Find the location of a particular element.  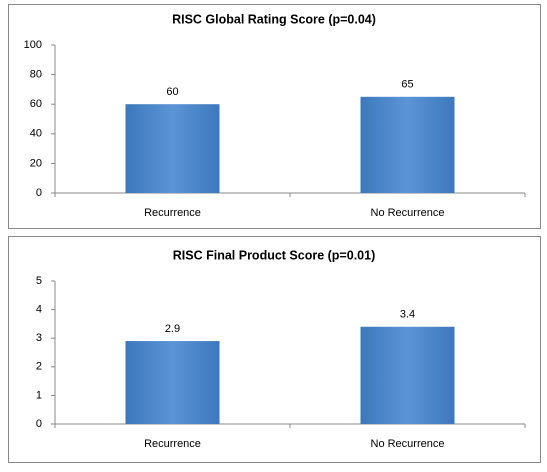

chart-title: RISC Final Product Score (p=0.01) is located at coordinates (274, 255).